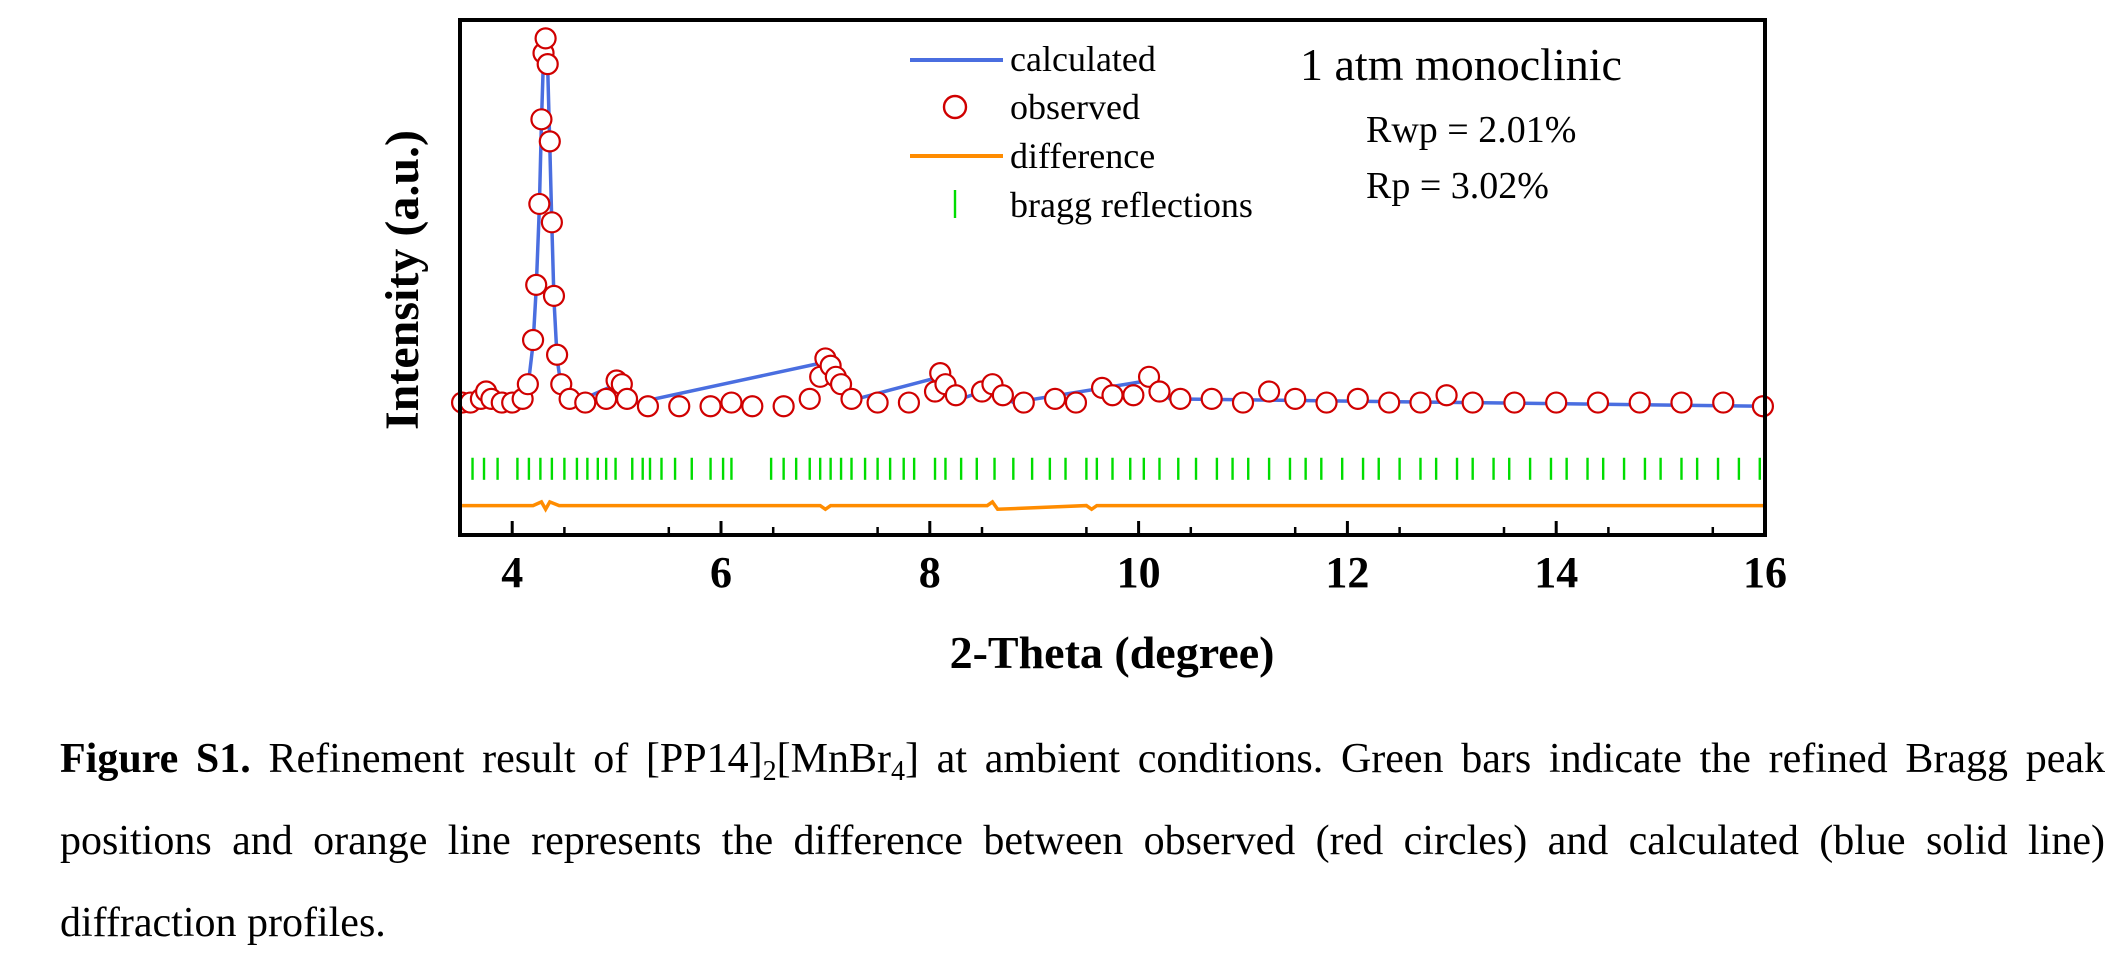 Image resolution: width=2123 pixels, height=964 pixels. What do you see at coordinates (1457, 186) in the screenshot?
I see `rp-annotation: Rp = 3.02%` at bounding box center [1457, 186].